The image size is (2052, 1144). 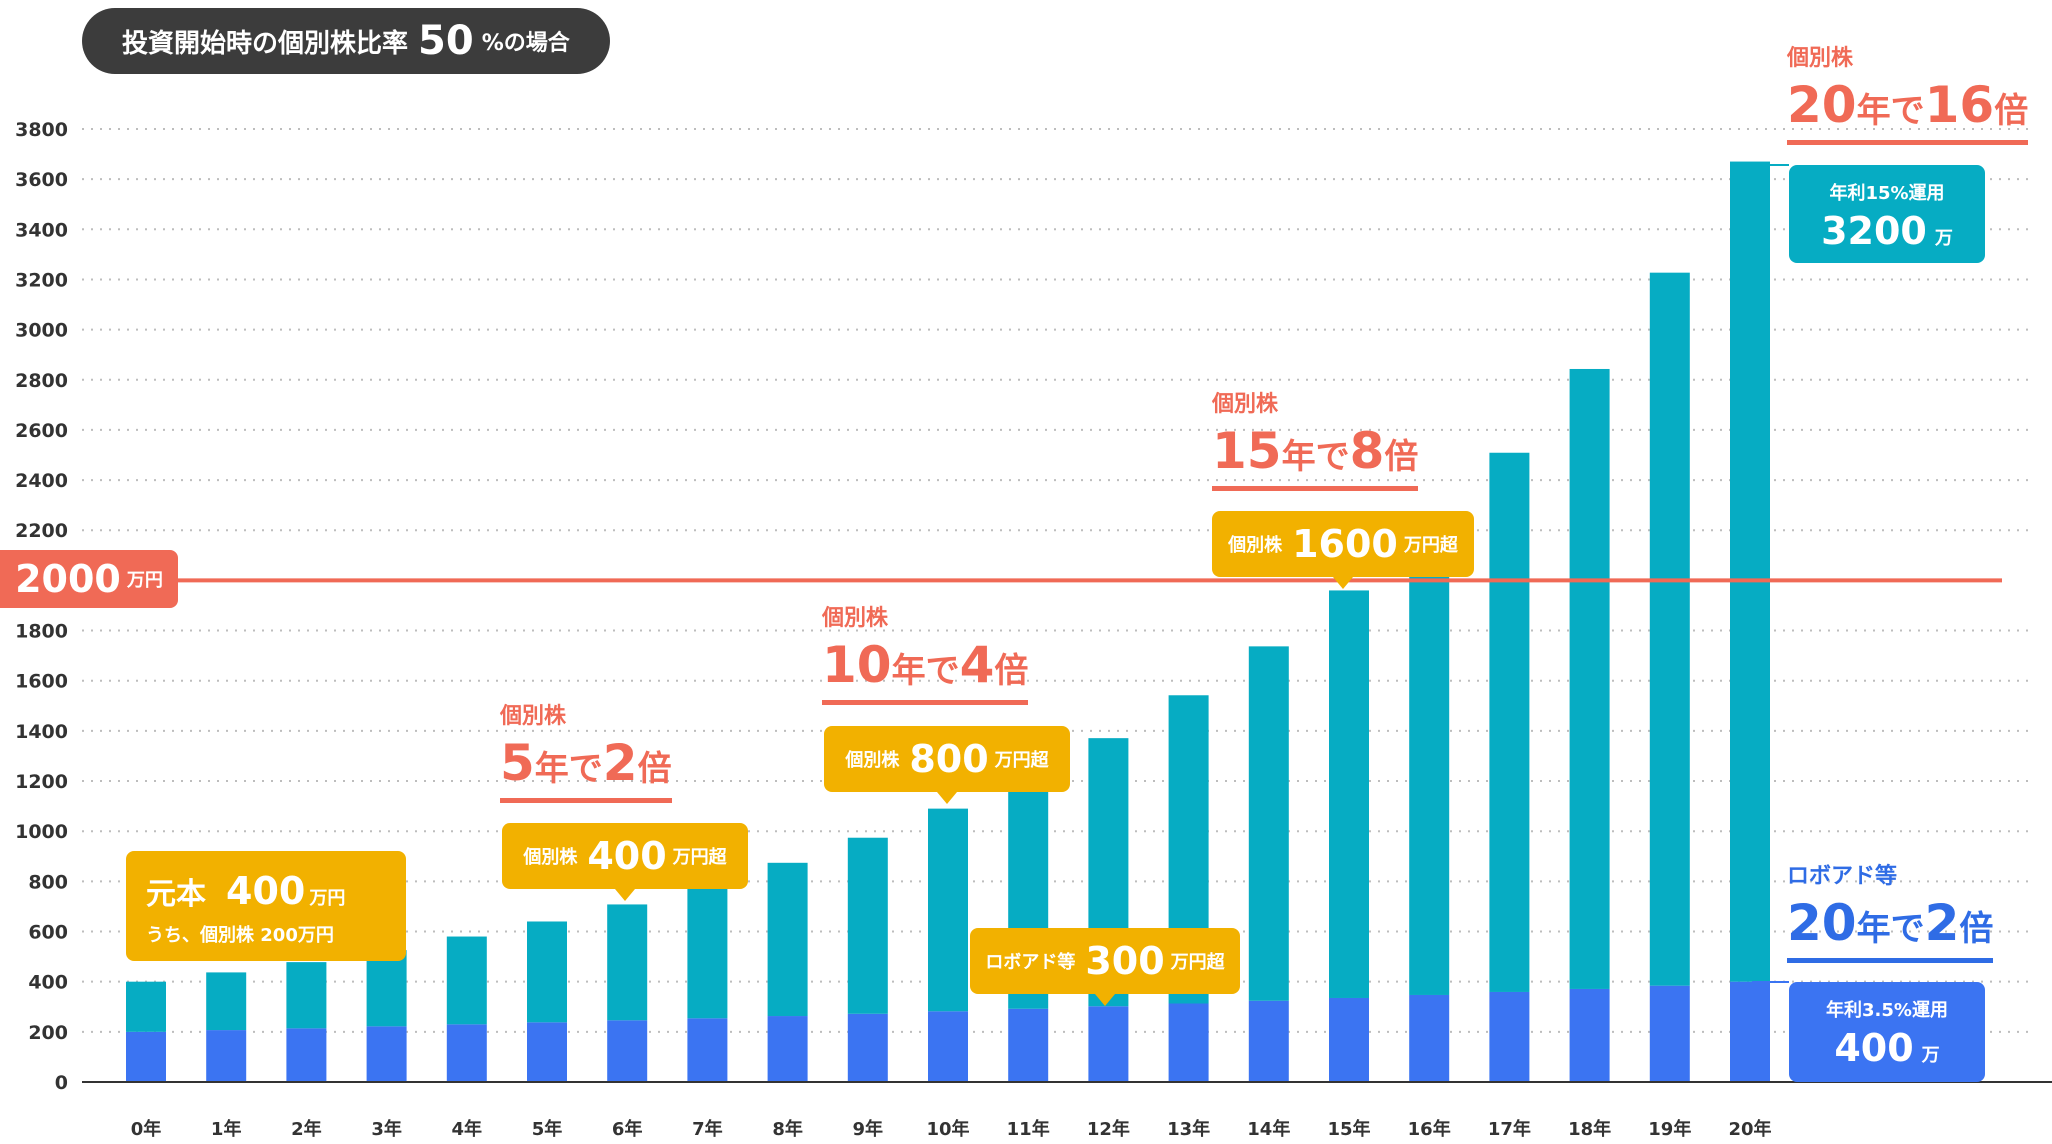 I want to click on x-tick-label: 8年, so click(x=787, y=1129).